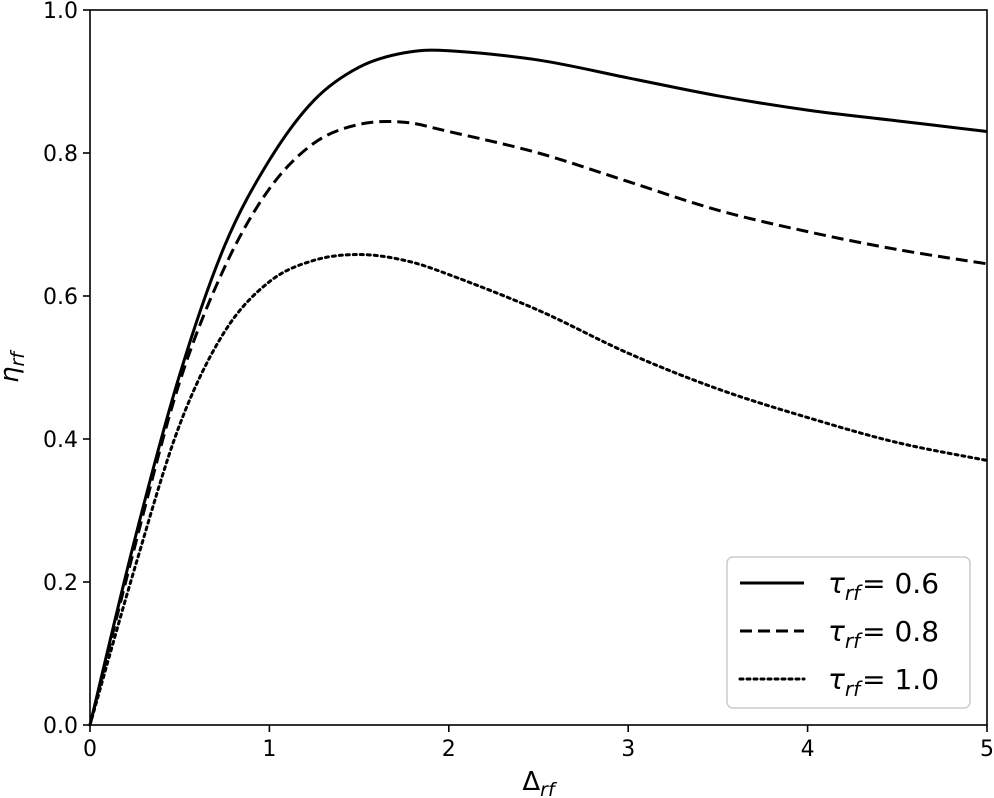  What do you see at coordinates (60, 583) in the screenshot?
I see `y-tick-label: 0.2` at bounding box center [60, 583].